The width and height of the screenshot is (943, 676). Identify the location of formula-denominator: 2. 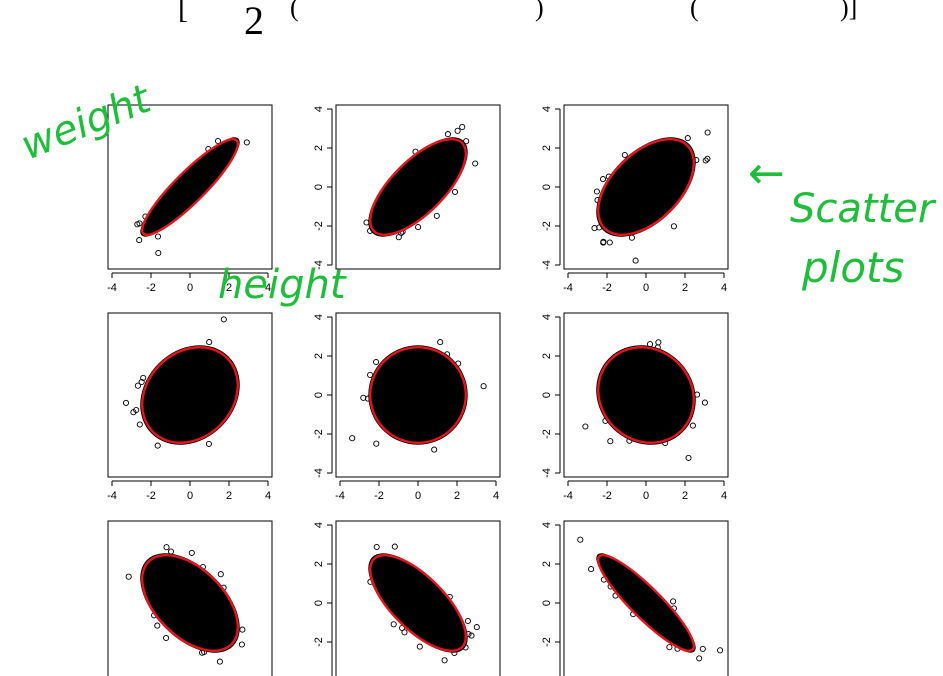
(254, 21).